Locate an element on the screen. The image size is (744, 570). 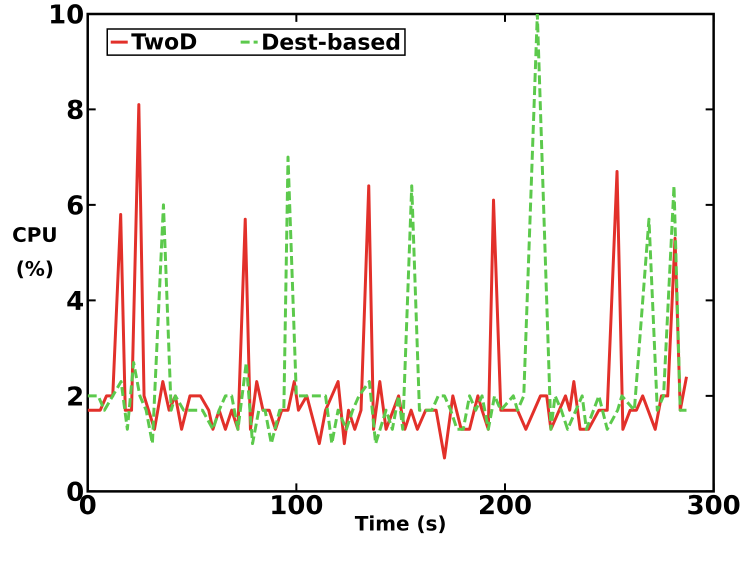
x-axis-title: Time (s) is located at coordinates (399, 524).